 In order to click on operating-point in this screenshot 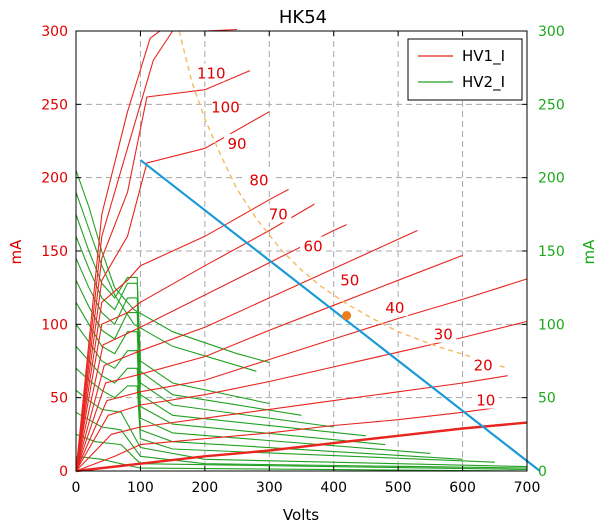, I will do `click(347, 316)`.